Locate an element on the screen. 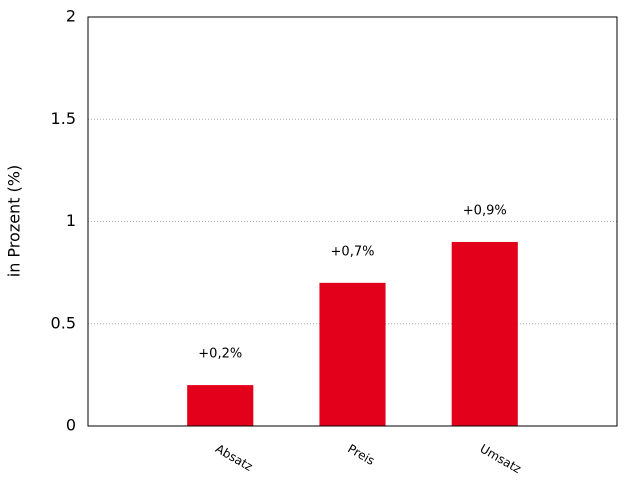 The image size is (640, 480). value-label: +0,2% is located at coordinates (220, 354).